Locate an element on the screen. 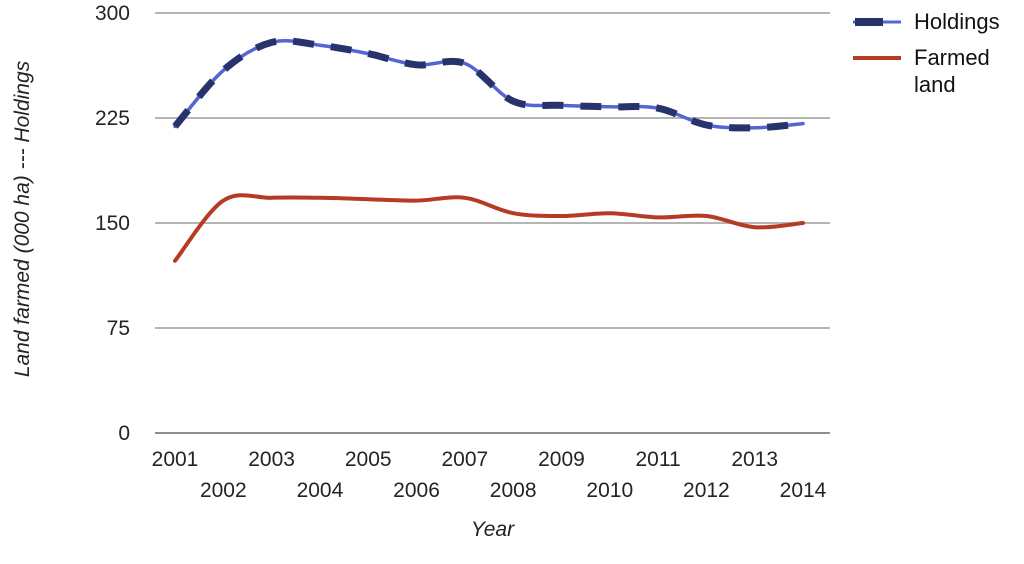 This screenshot has height=564, width=1024. x-tick-label: 2012 is located at coordinates (706, 490).